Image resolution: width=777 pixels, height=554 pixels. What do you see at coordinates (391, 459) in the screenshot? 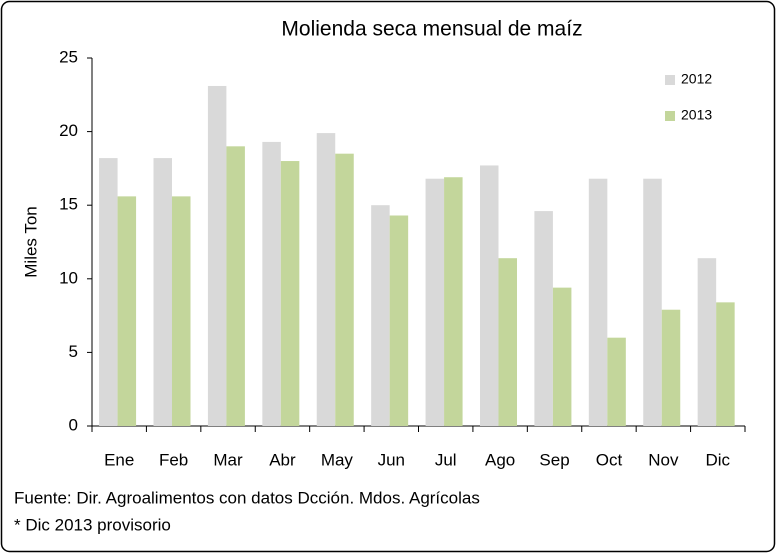
I see `x-tick-label: Jun` at bounding box center [391, 459].